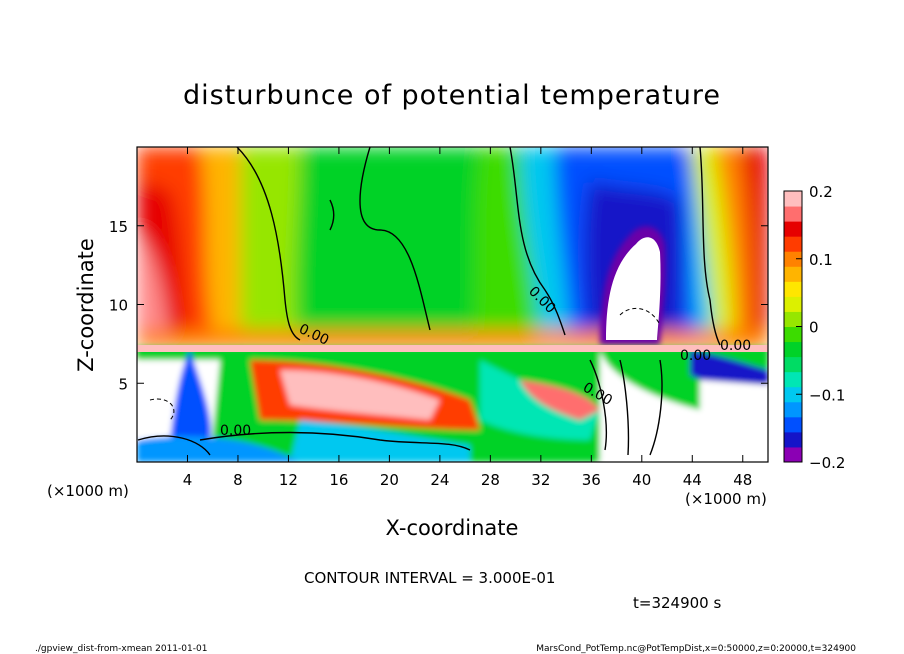 Image resolution: width=904 pixels, height=654 pixels. Describe the element at coordinates (540, 480) in the screenshot. I see `x-tick-label: 32` at that location.